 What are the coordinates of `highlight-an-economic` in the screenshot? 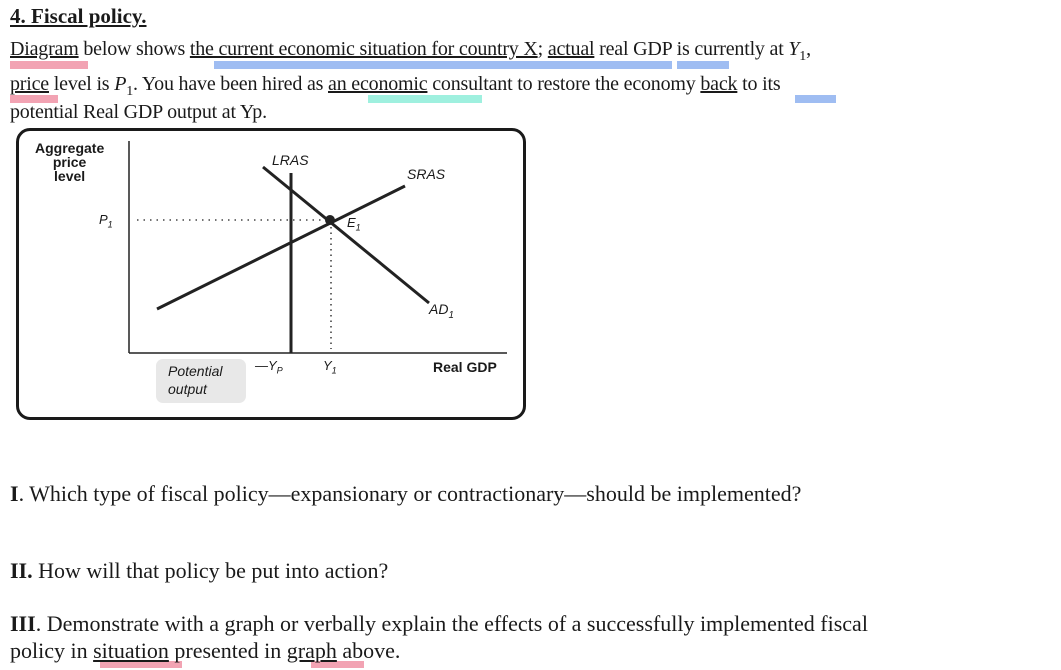 It's located at (425, 99).